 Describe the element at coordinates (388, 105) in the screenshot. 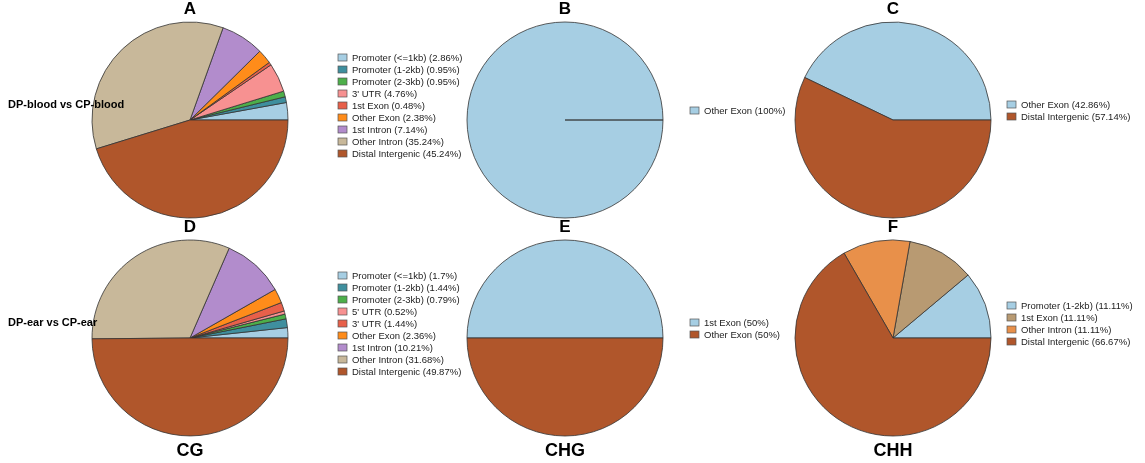

I see `legend-label: 1st Exon (0.48%)` at that location.